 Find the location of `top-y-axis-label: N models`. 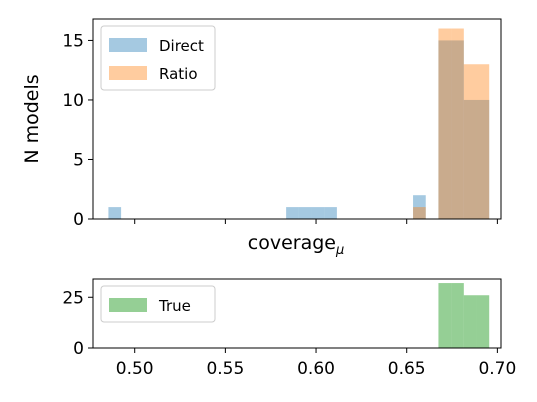

top-y-axis-label: N models is located at coordinates (32, 118).